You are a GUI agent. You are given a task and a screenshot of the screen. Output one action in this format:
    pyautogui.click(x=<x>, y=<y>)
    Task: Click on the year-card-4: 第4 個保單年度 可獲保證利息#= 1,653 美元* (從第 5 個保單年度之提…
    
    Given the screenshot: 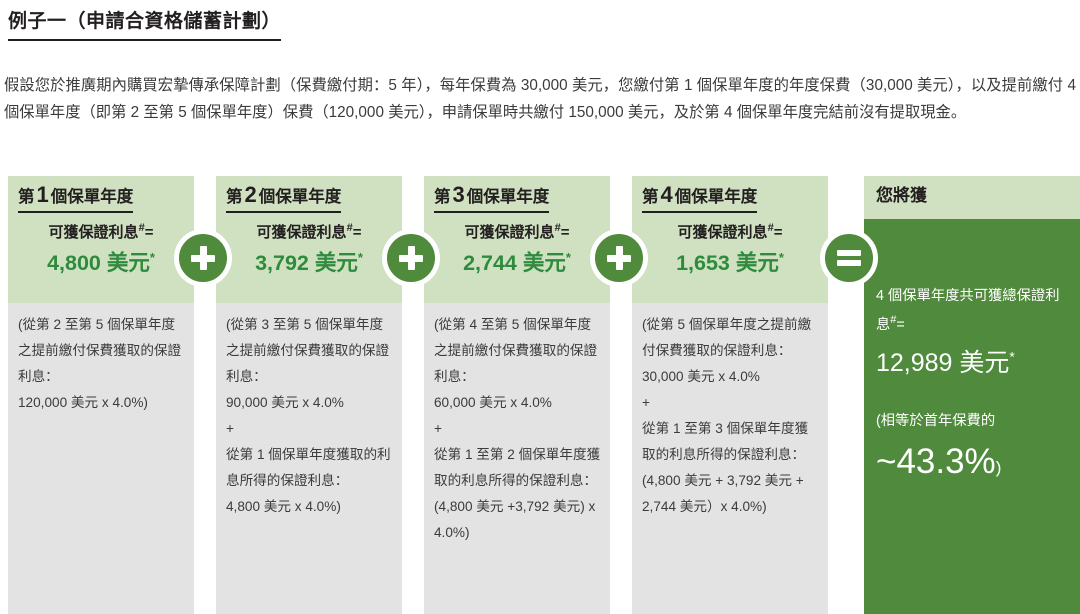 What is the action you would take?
    pyautogui.click(x=730, y=395)
    